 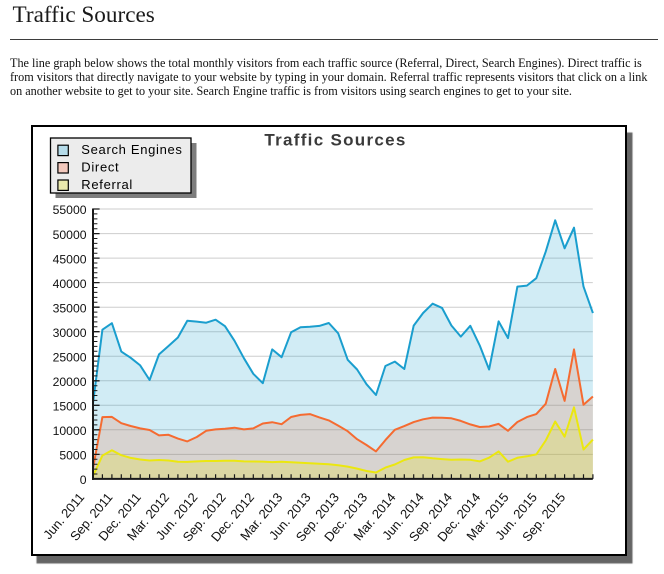 What do you see at coordinates (70, 235) in the screenshot?
I see `svg-text: 50000` at bounding box center [70, 235].